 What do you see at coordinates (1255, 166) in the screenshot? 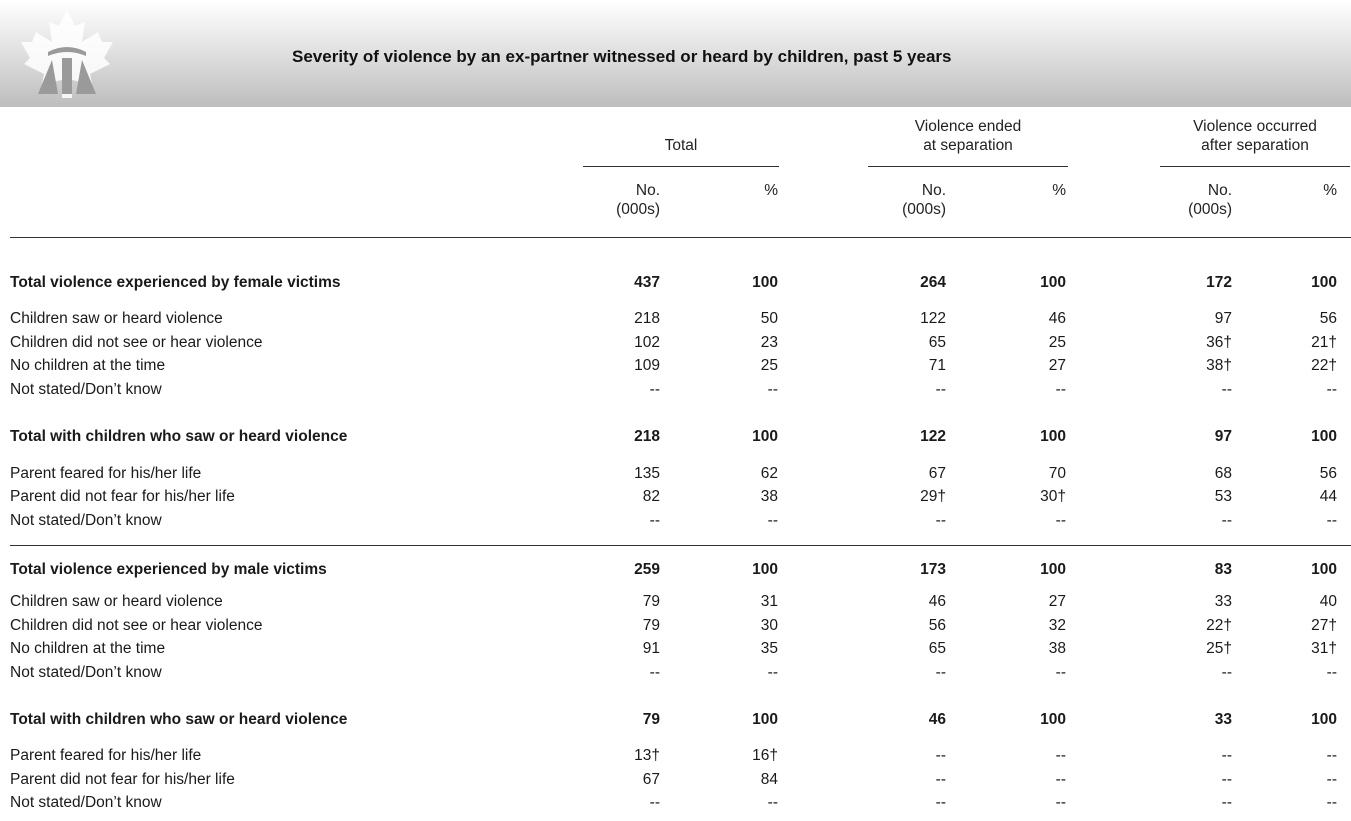
I see `group-rule-after` at bounding box center [1255, 166].